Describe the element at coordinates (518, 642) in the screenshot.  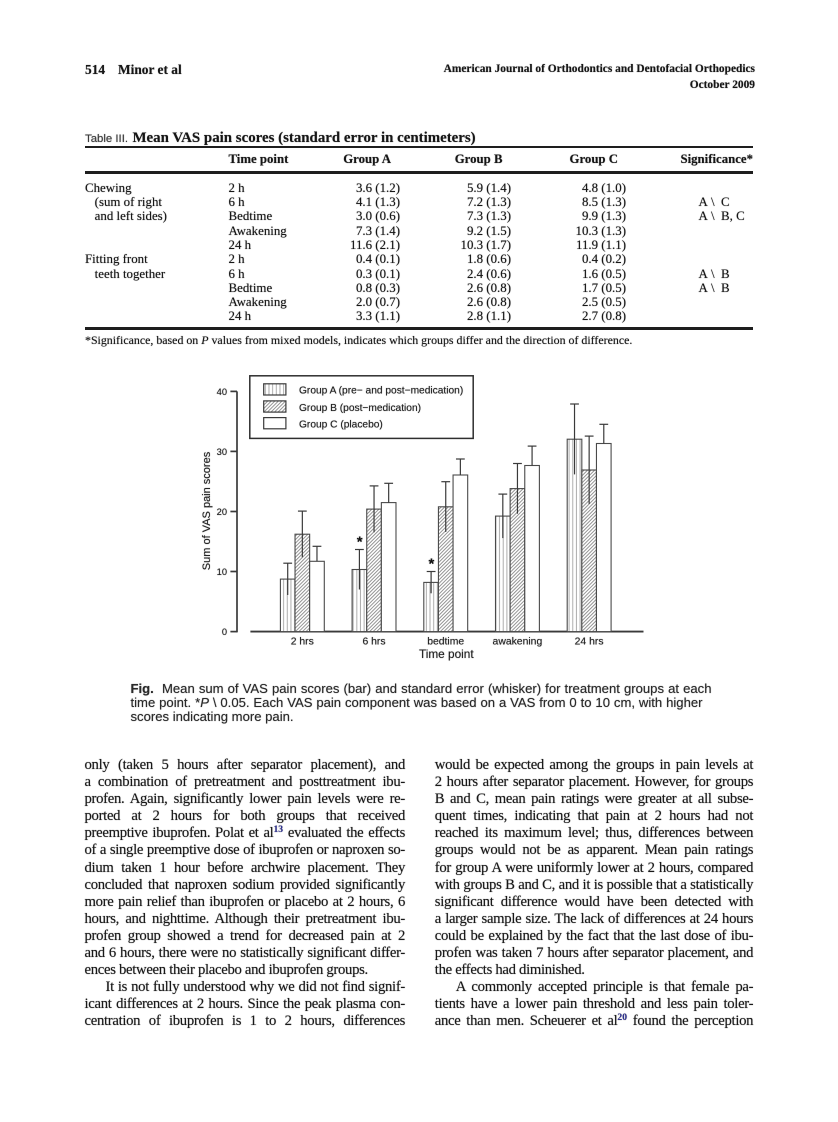
I see `svg-text: awakening` at that location.